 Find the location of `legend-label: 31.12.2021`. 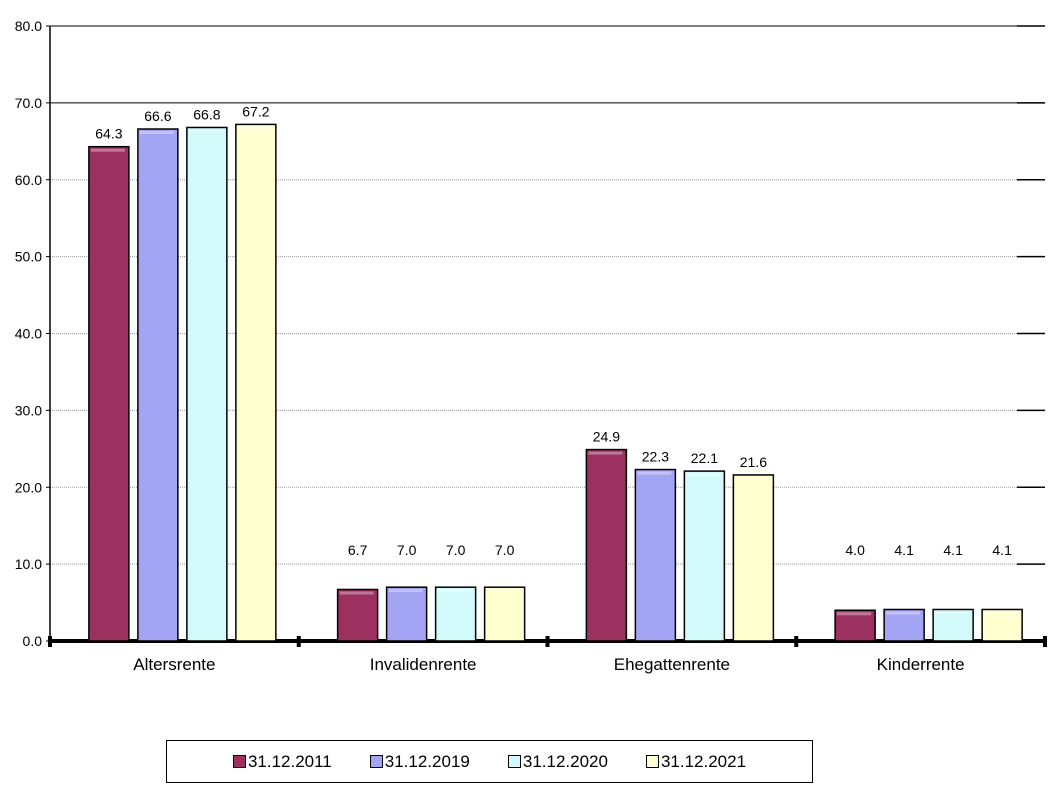

legend-label: 31.12.2021 is located at coordinates (703, 761).